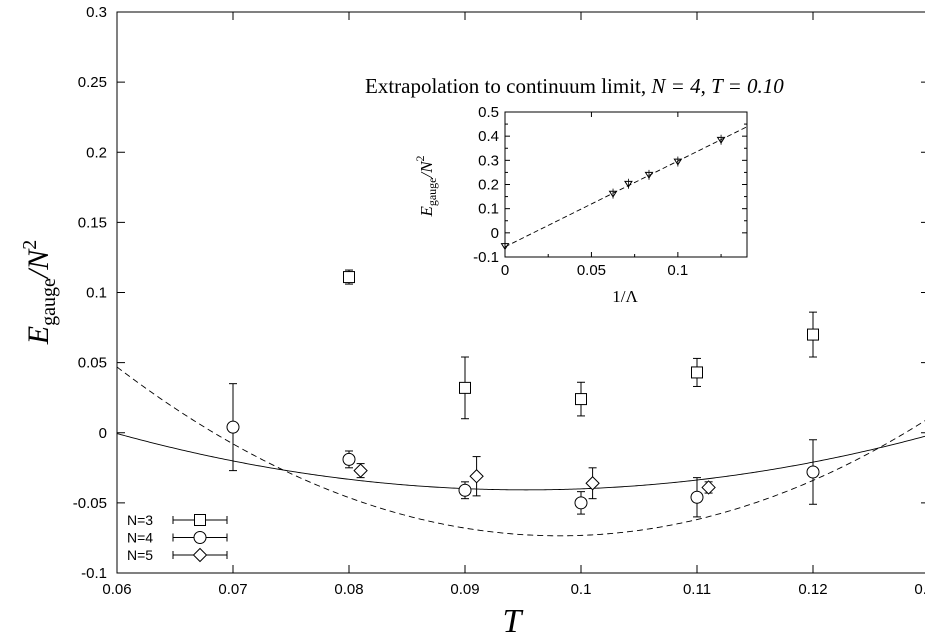  What do you see at coordinates (486, 257) in the screenshot?
I see `inset-y-tick-label: -0.1` at bounding box center [486, 257].